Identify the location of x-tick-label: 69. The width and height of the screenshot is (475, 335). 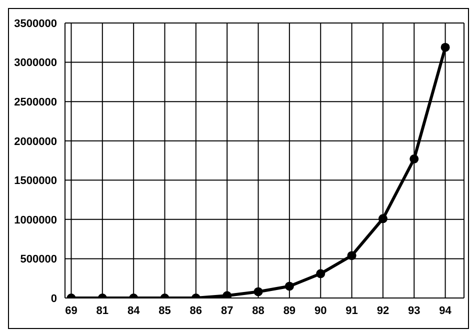
(71, 310).